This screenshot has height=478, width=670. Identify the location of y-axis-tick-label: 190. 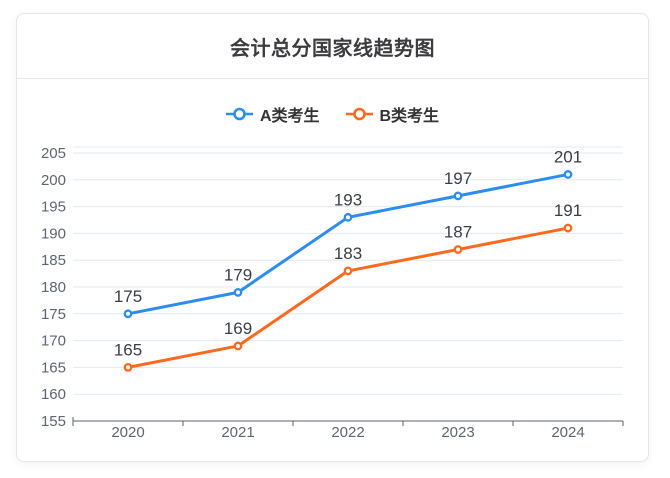
(53, 233).